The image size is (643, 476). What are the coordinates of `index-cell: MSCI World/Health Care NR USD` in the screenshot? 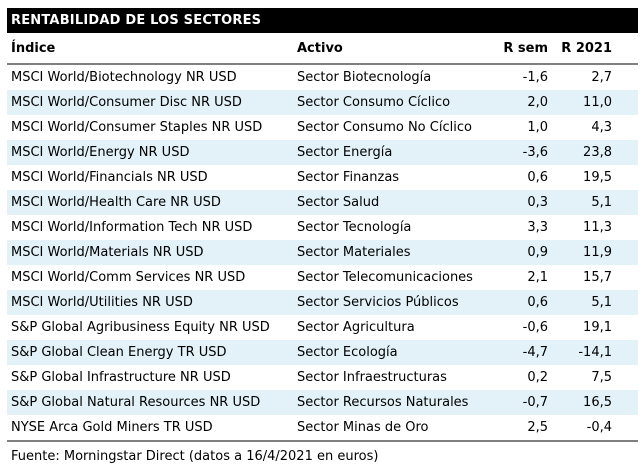 It's located at (150, 202).